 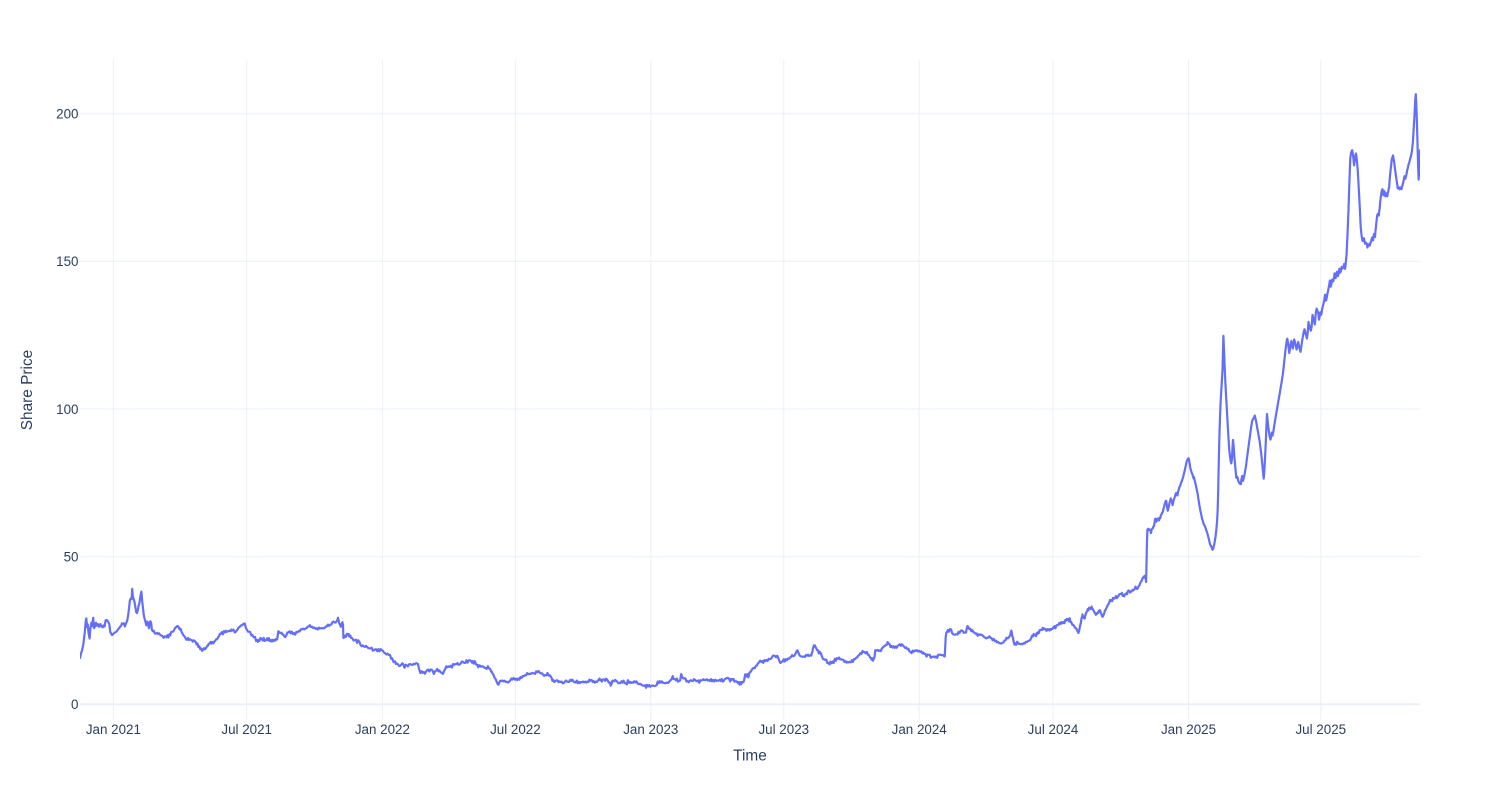 What do you see at coordinates (1053, 729) in the screenshot?
I see `svg-text: Jul 2024` at bounding box center [1053, 729].